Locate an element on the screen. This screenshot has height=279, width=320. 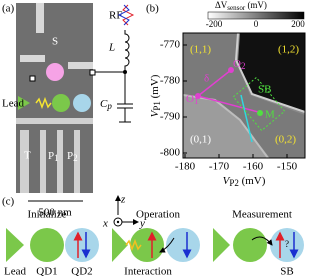
bottom-label: Interaction is located at coordinates (148, 272).